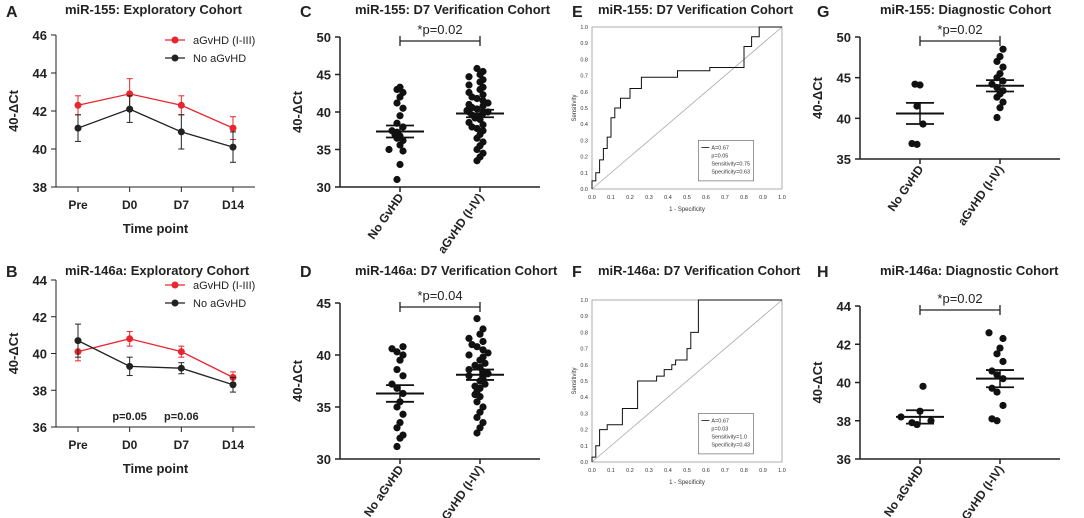 Image resolution: width=1084 pixels, height=518 pixels. I want to click on panel-letter: A, so click(12, 12).